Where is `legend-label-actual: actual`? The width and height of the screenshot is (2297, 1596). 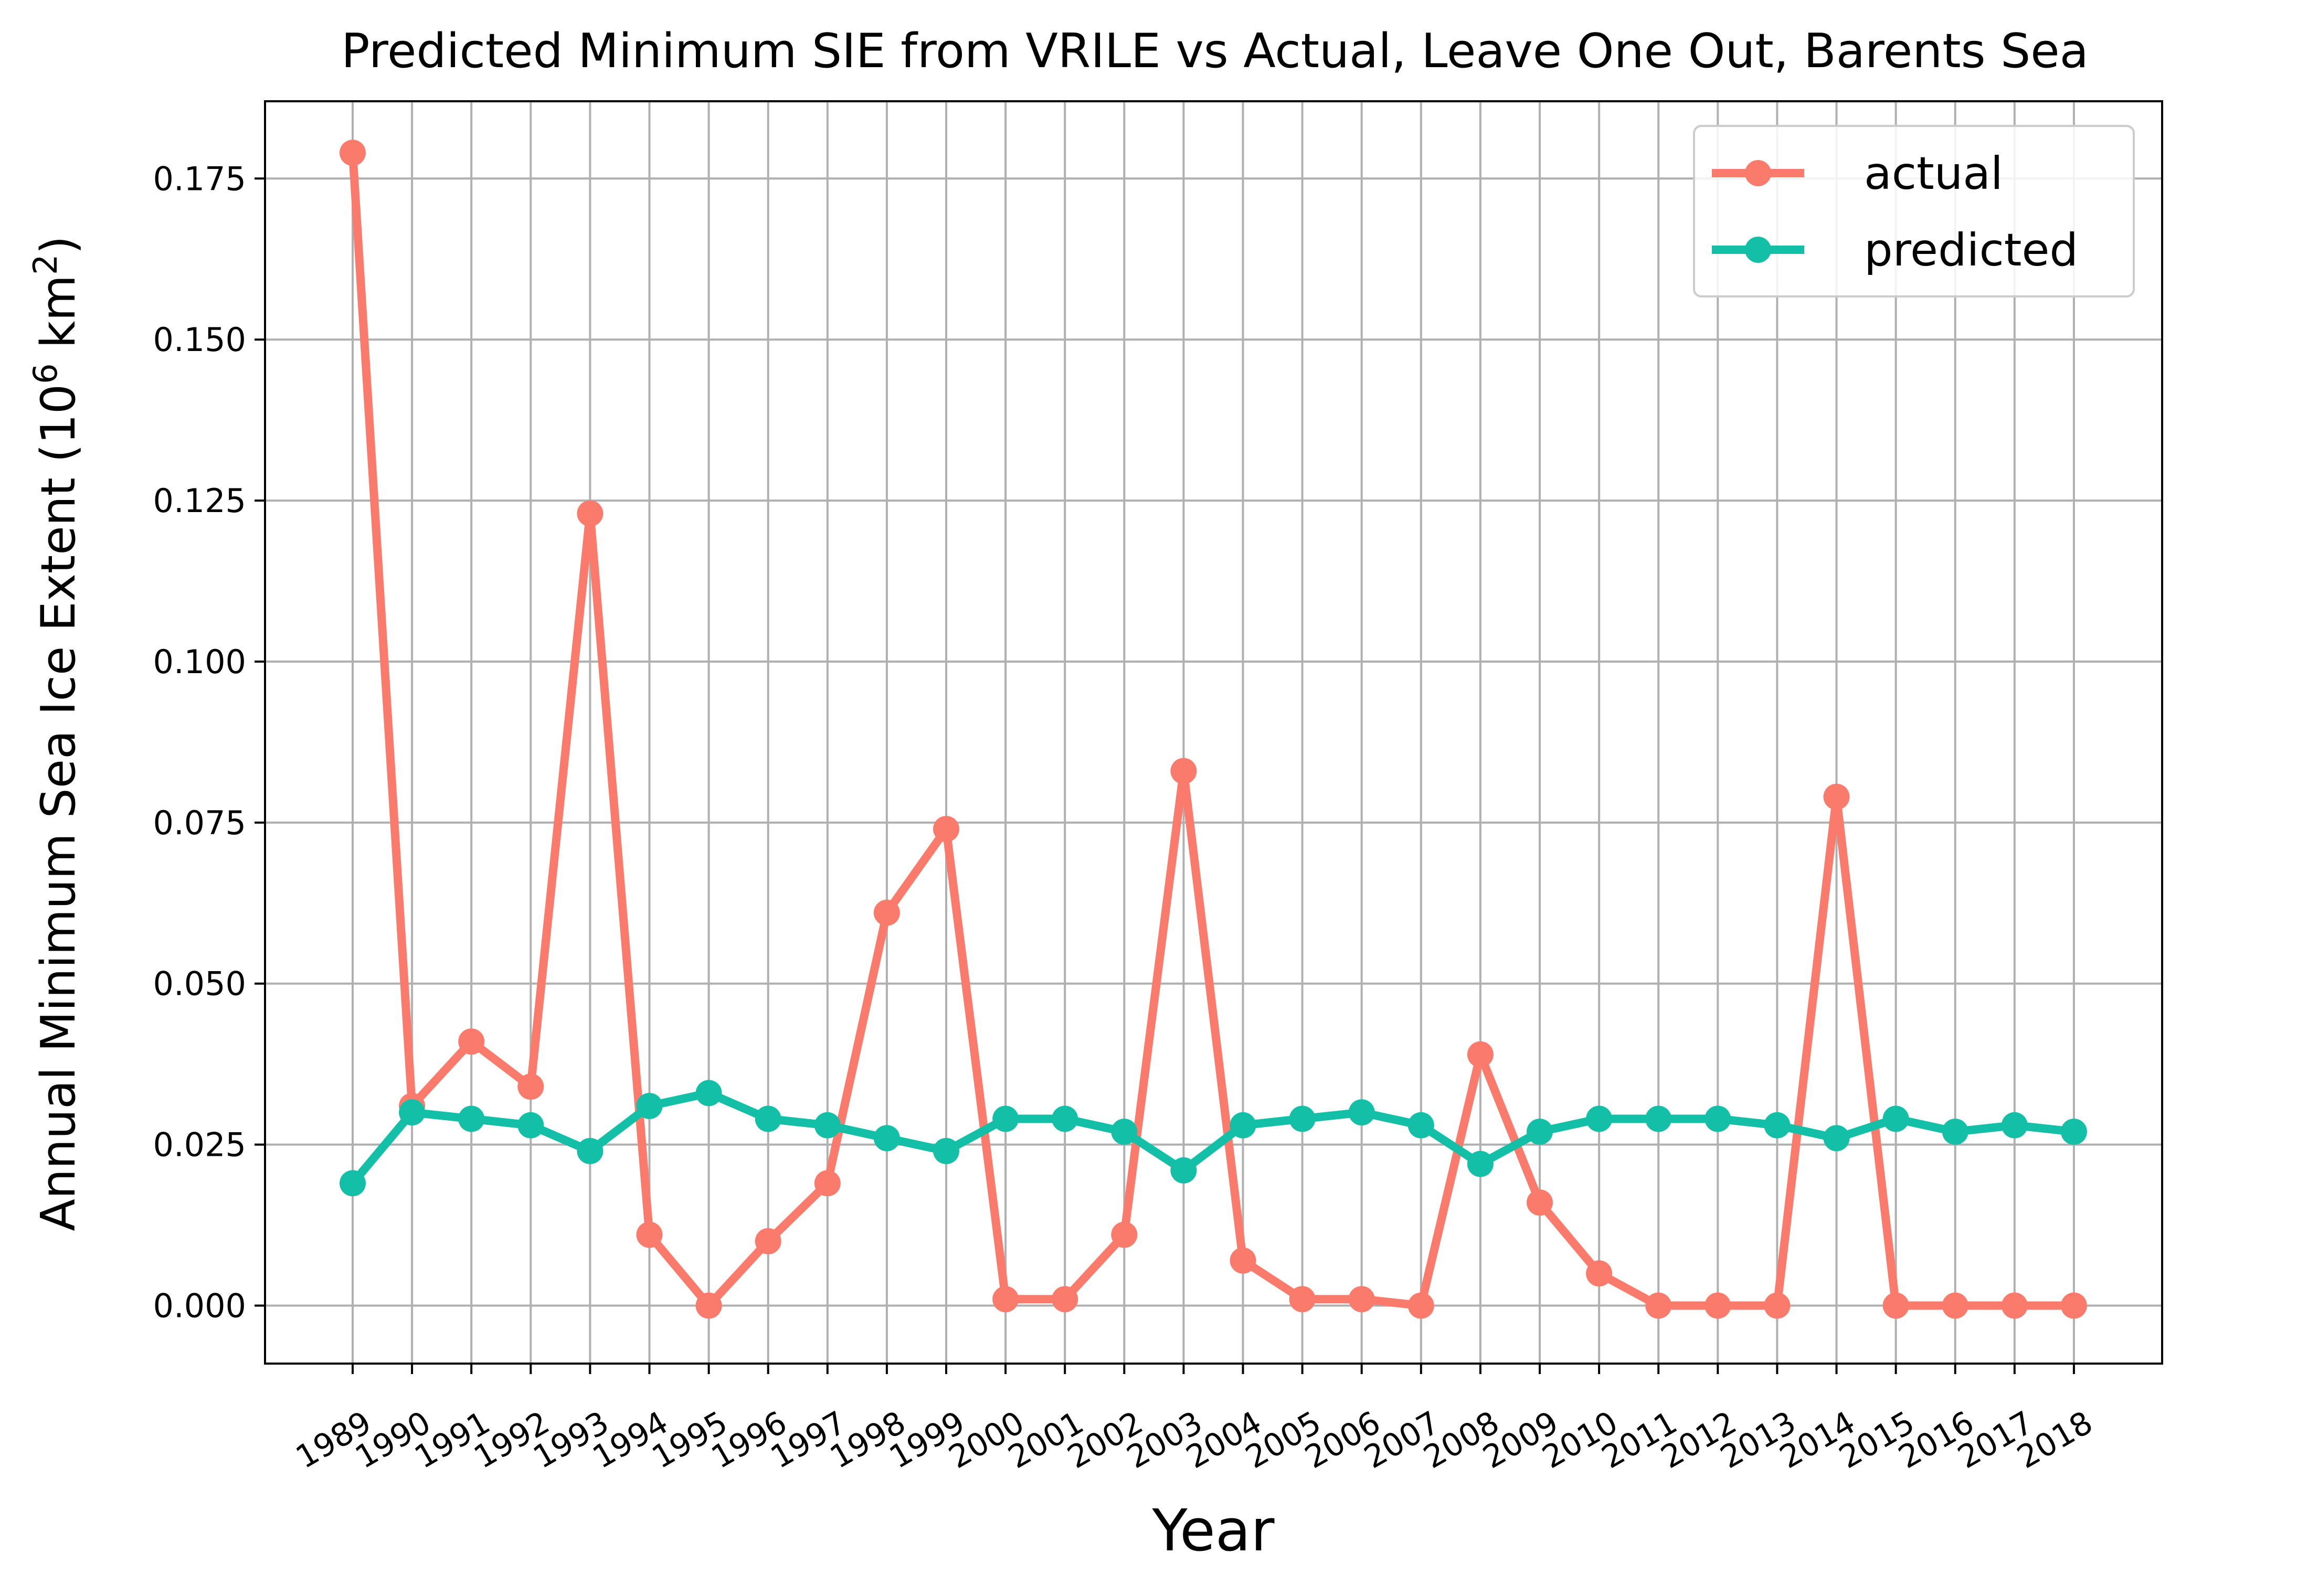
legend-label-actual: actual is located at coordinates (1933, 174).